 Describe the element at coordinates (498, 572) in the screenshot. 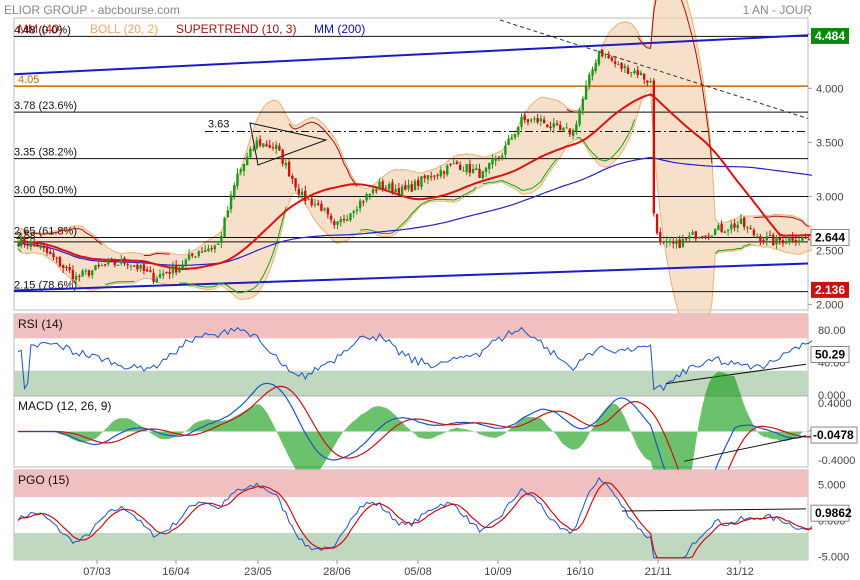

I see `x-tick-label: 10/09` at that location.